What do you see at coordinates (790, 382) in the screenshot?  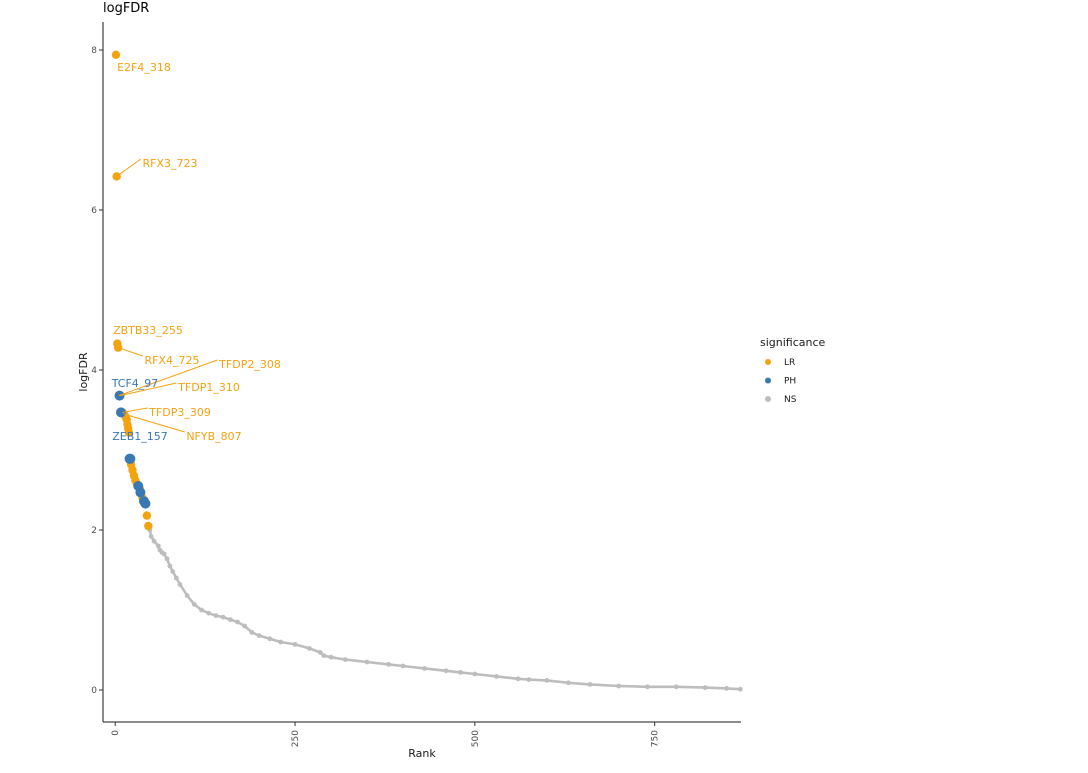 I see `legend-label: PH` at bounding box center [790, 382].